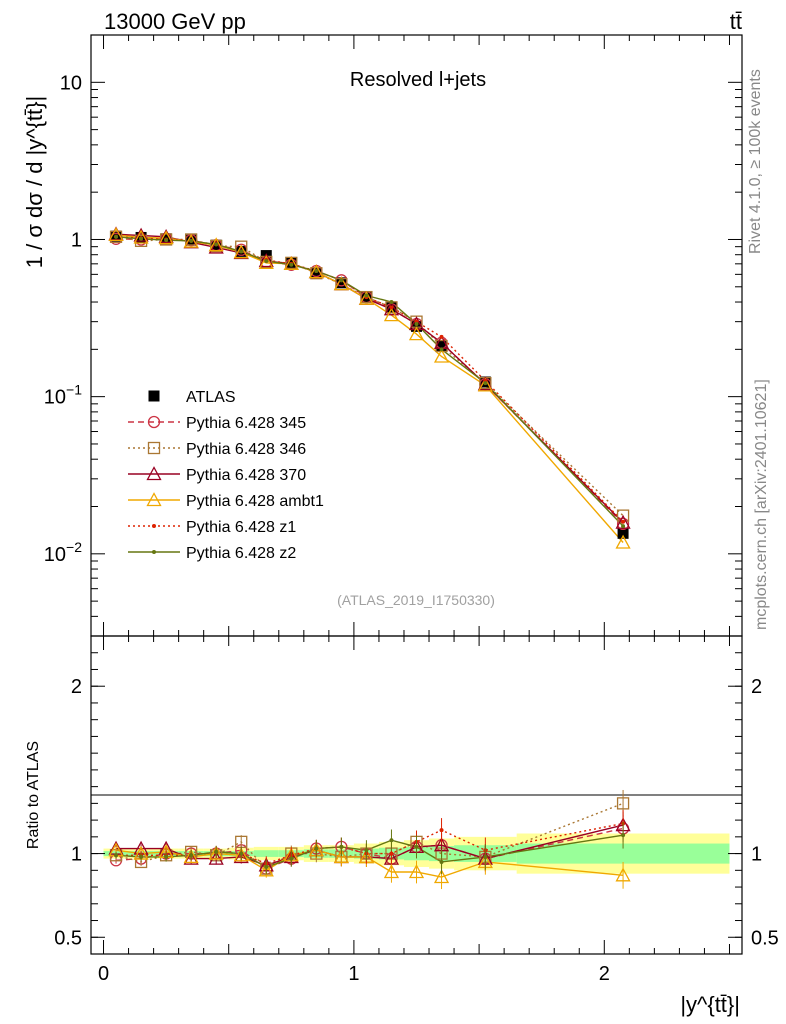  Describe the element at coordinates (63, 552) in the screenshot. I see `main-ytick-label: 10⁻²` at that location.